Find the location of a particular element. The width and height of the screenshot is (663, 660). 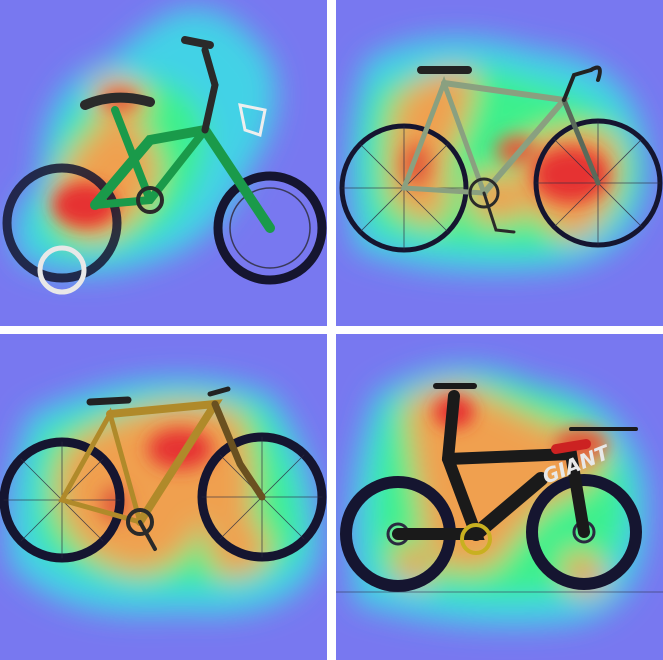

road-bike-drawing is located at coordinates (501, 159).